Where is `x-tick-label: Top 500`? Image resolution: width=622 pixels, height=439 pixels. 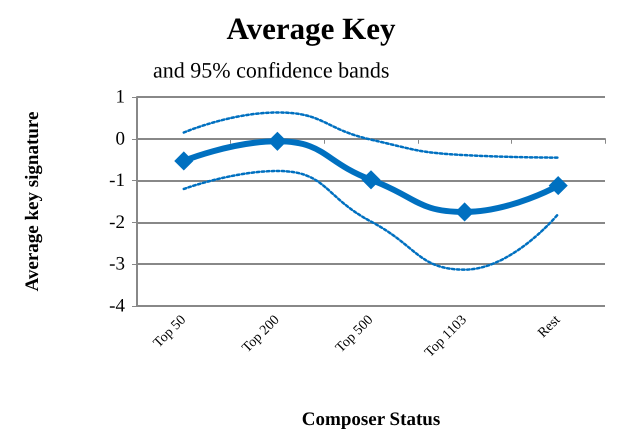 x-tick-label: Top 500 is located at coordinates (354, 334).